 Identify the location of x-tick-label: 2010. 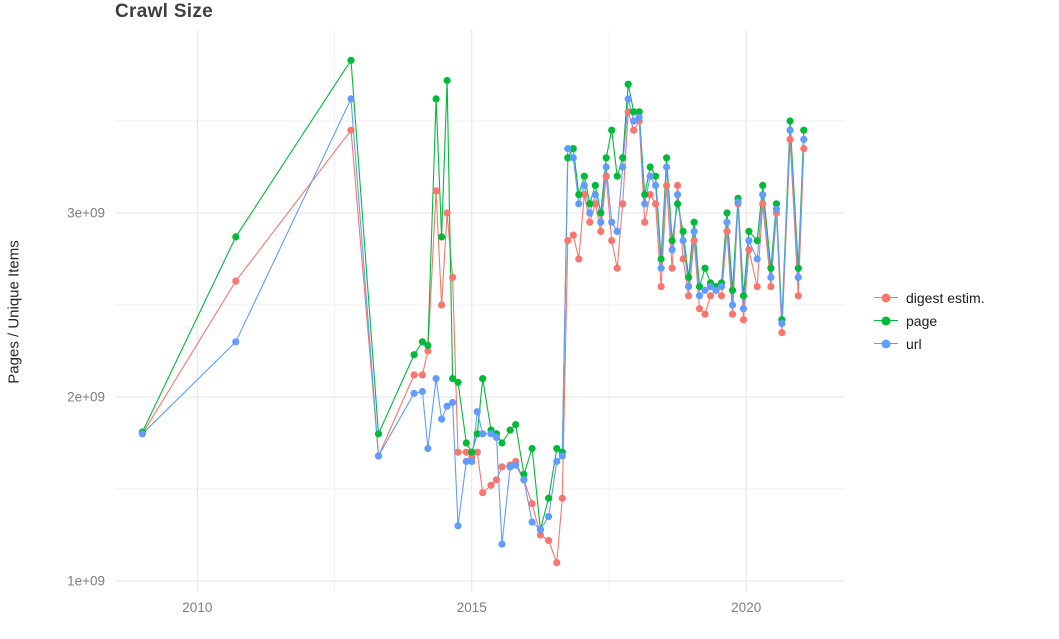
(197, 607).